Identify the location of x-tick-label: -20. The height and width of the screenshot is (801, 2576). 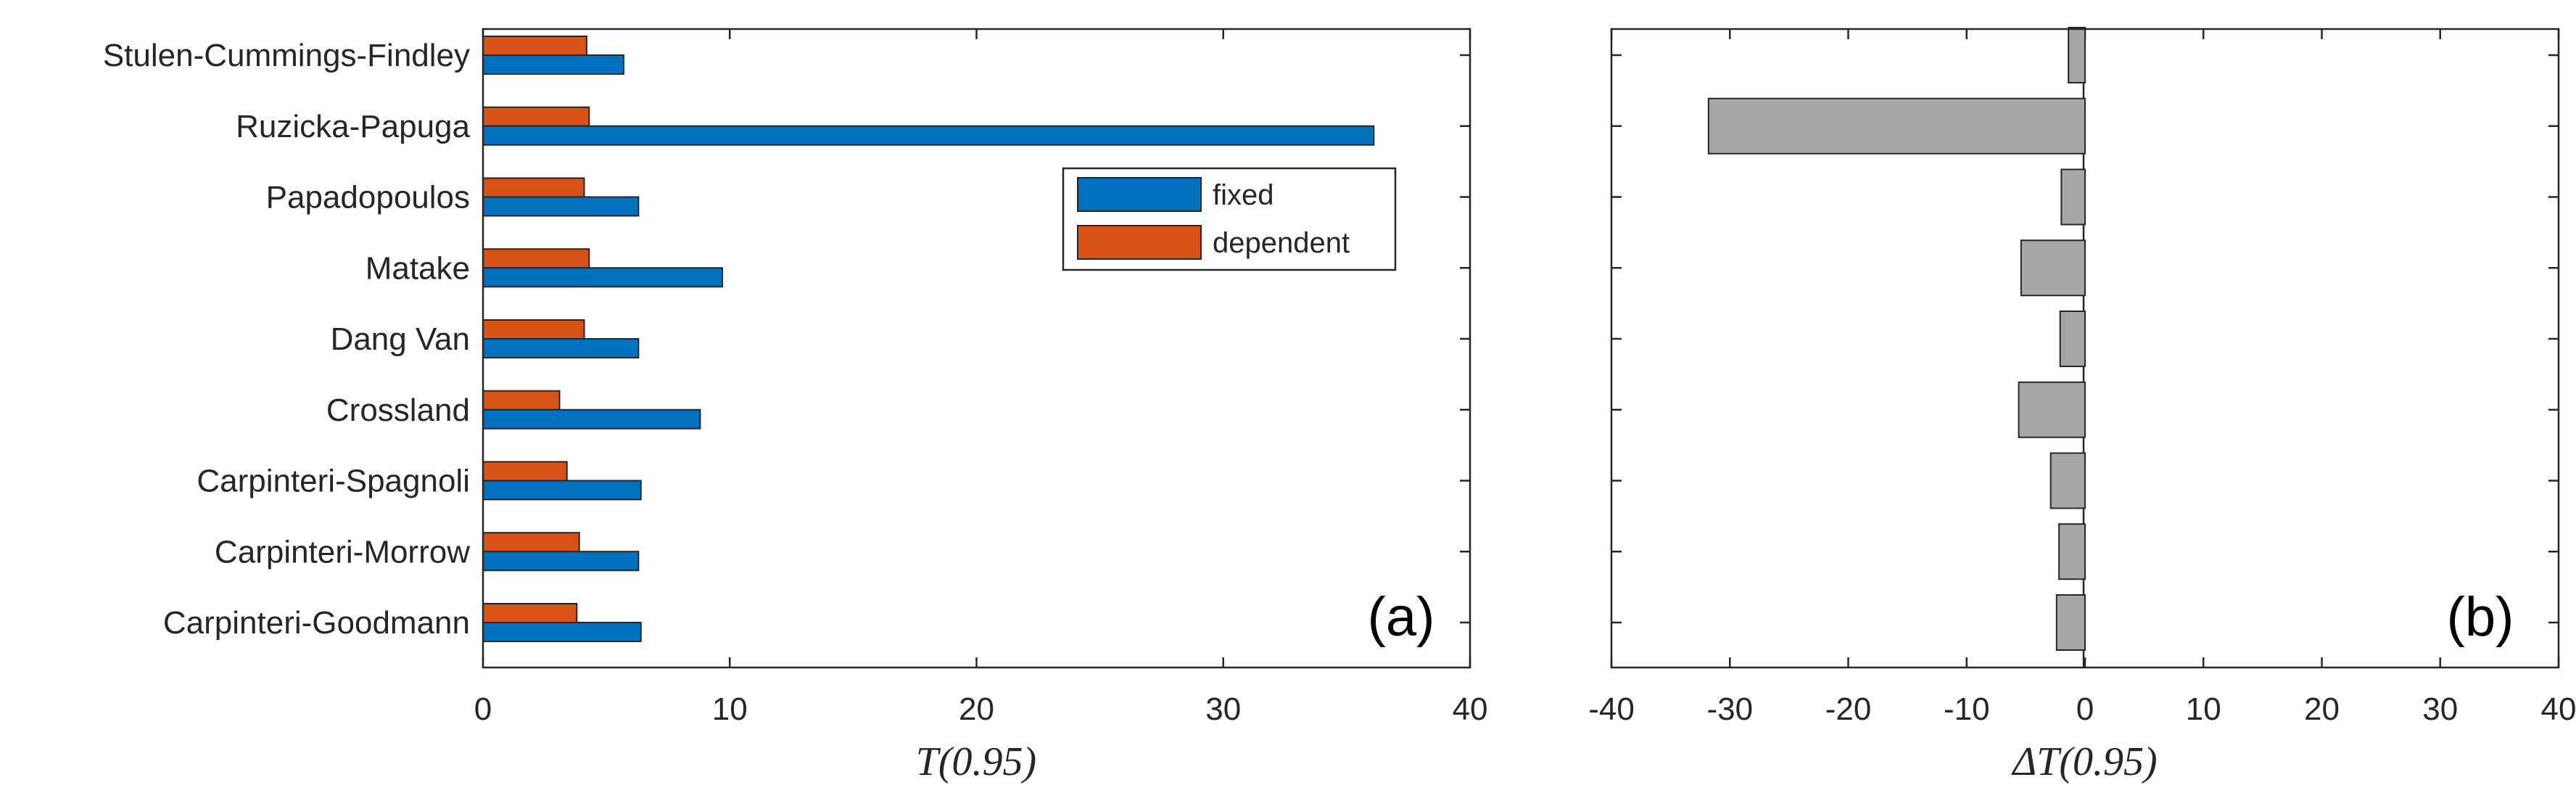
(1848, 709).